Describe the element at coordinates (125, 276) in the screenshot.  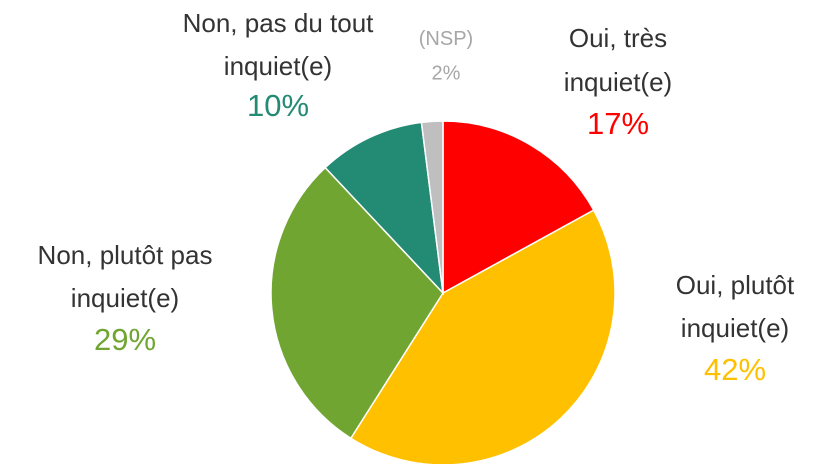
I see `slice-label: Non, plutôt pas inquiet(e)` at that location.